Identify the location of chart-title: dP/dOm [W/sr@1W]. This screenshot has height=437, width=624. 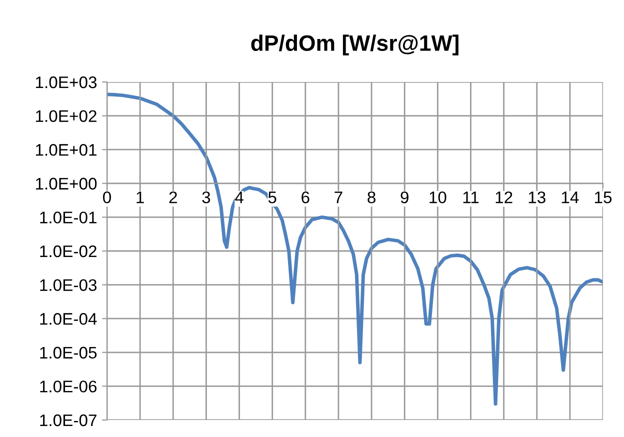
(354, 45).